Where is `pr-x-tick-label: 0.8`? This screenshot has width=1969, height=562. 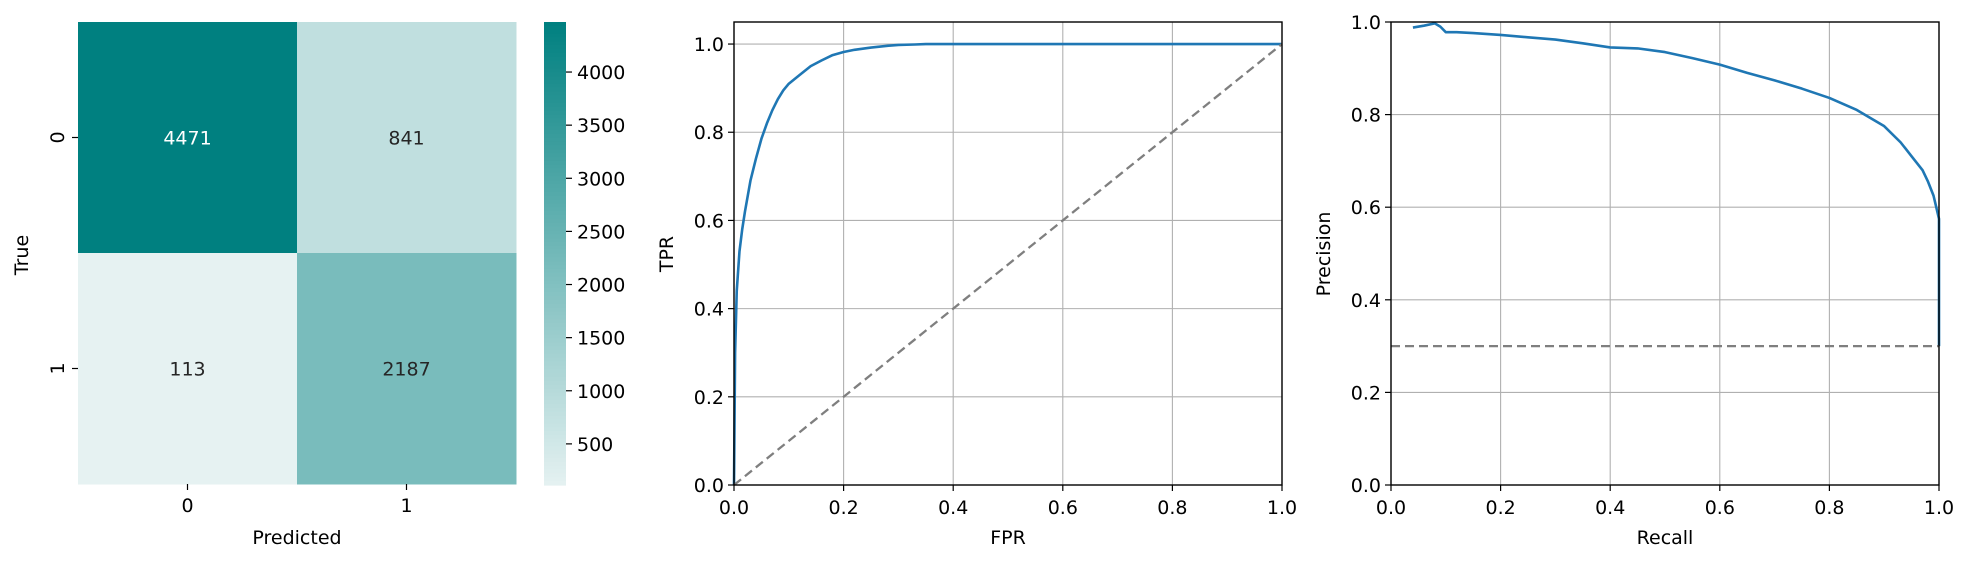 pr-x-tick-label: 0.8 is located at coordinates (1829, 508).